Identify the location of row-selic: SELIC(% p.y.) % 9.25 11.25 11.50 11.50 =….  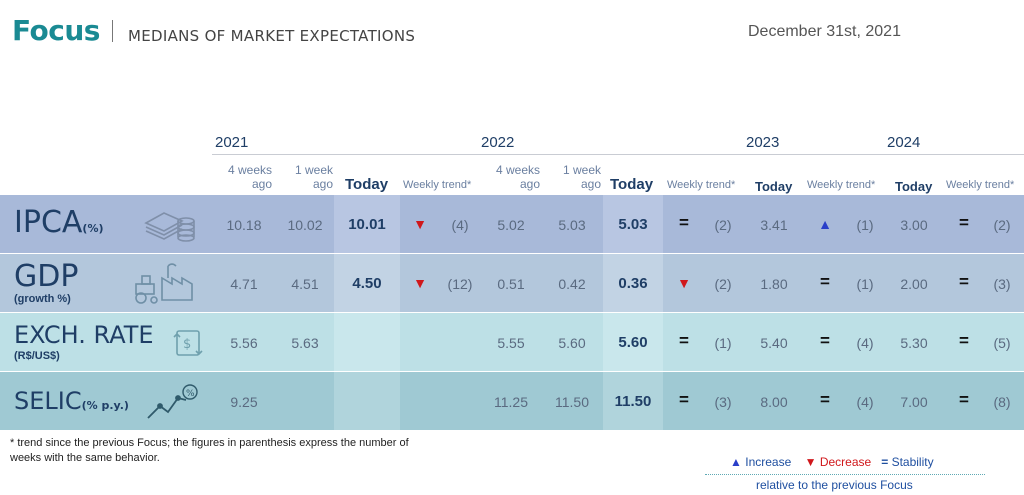
(512, 401).